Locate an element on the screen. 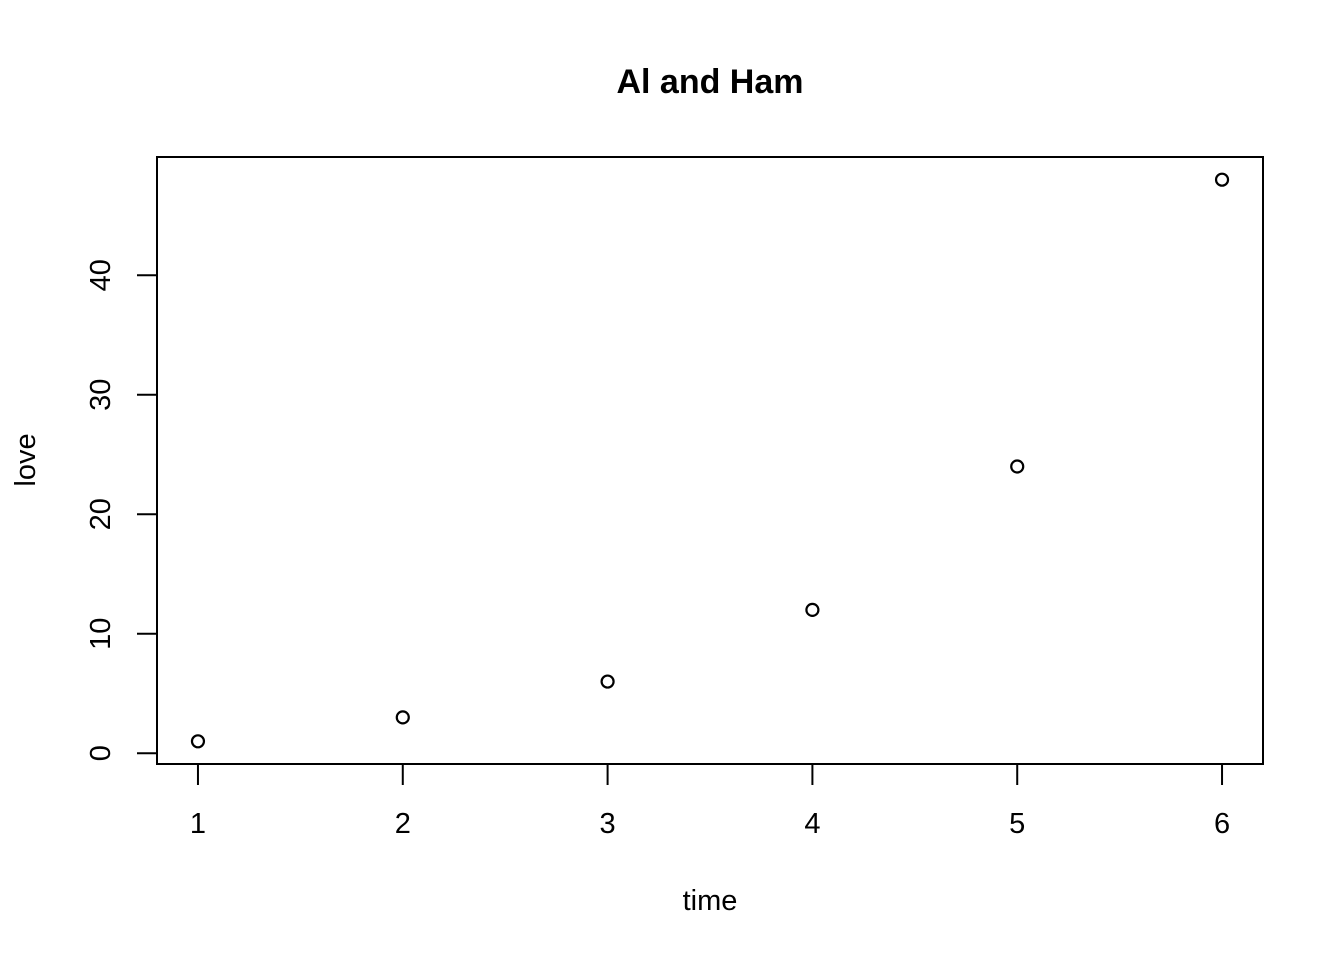 The image size is (1344, 960). x-tick-label: 3 is located at coordinates (608, 824).